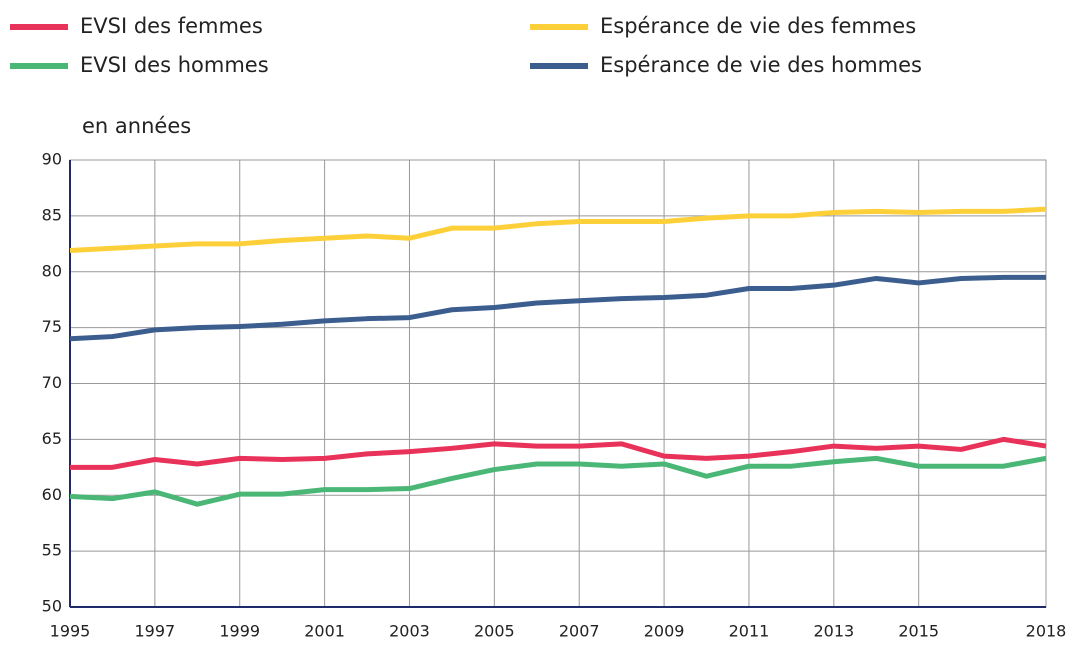 The height and width of the screenshot is (649, 1073). I want to click on x-tick-label: 2015, so click(918, 631).